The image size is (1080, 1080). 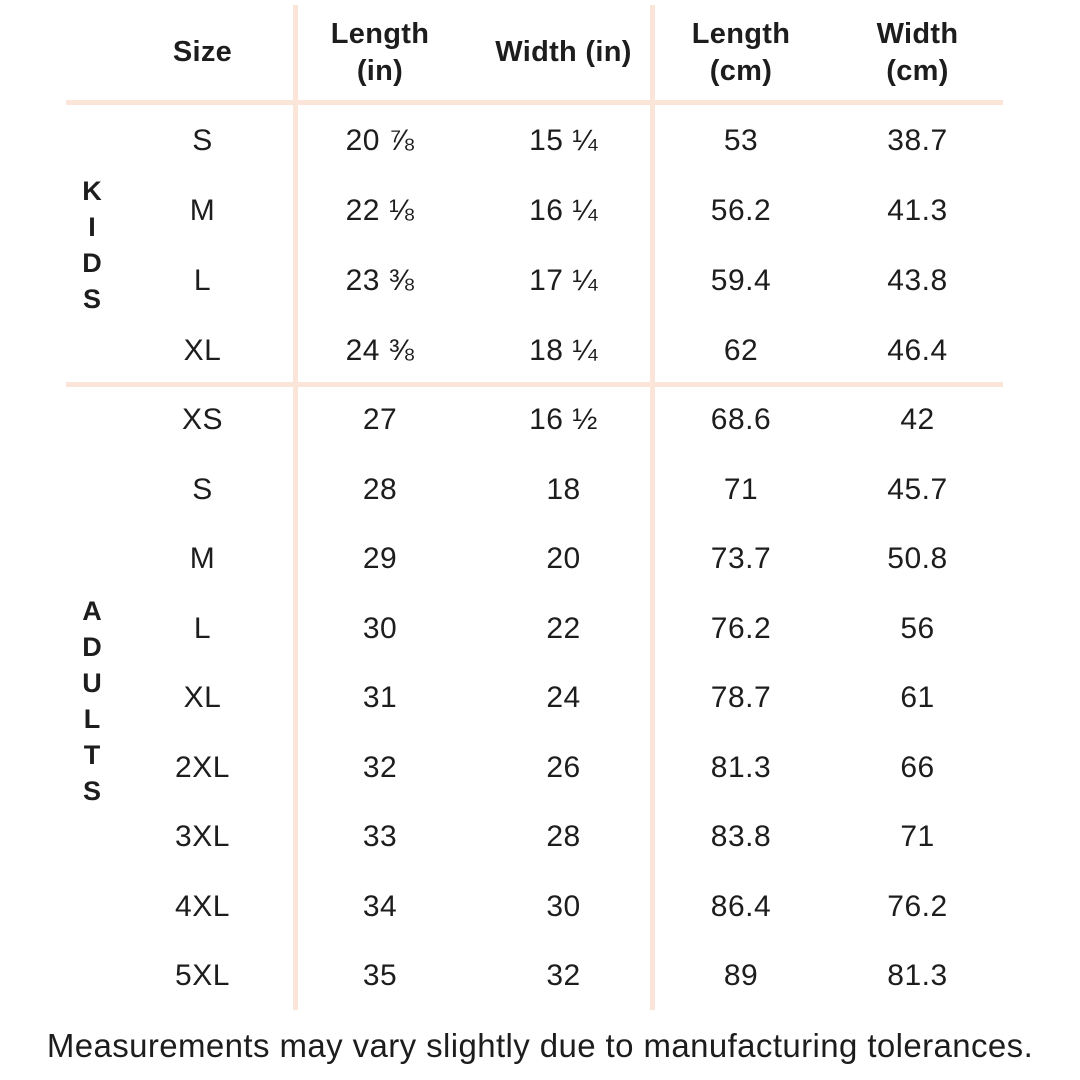 What do you see at coordinates (202, 52) in the screenshot?
I see `column-header-size: Size` at bounding box center [202, 52].